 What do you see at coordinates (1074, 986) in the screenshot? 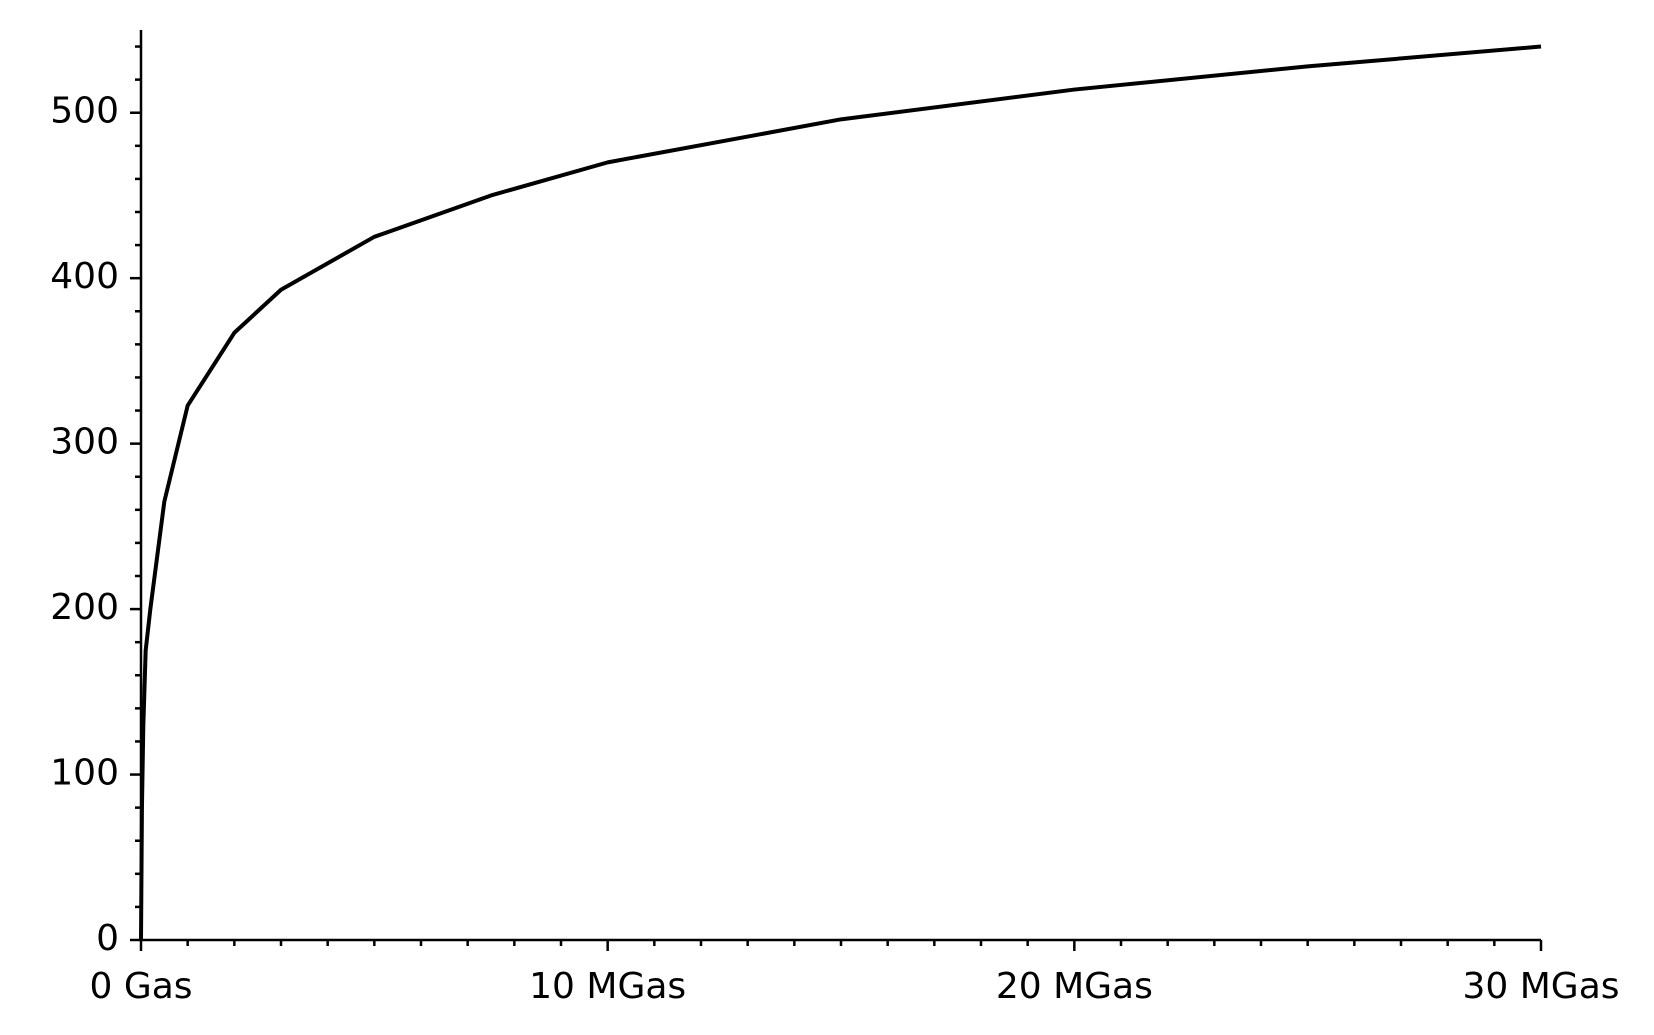
I see `x-tick-label: 20 MGas` at bounding box center [1074, 986].